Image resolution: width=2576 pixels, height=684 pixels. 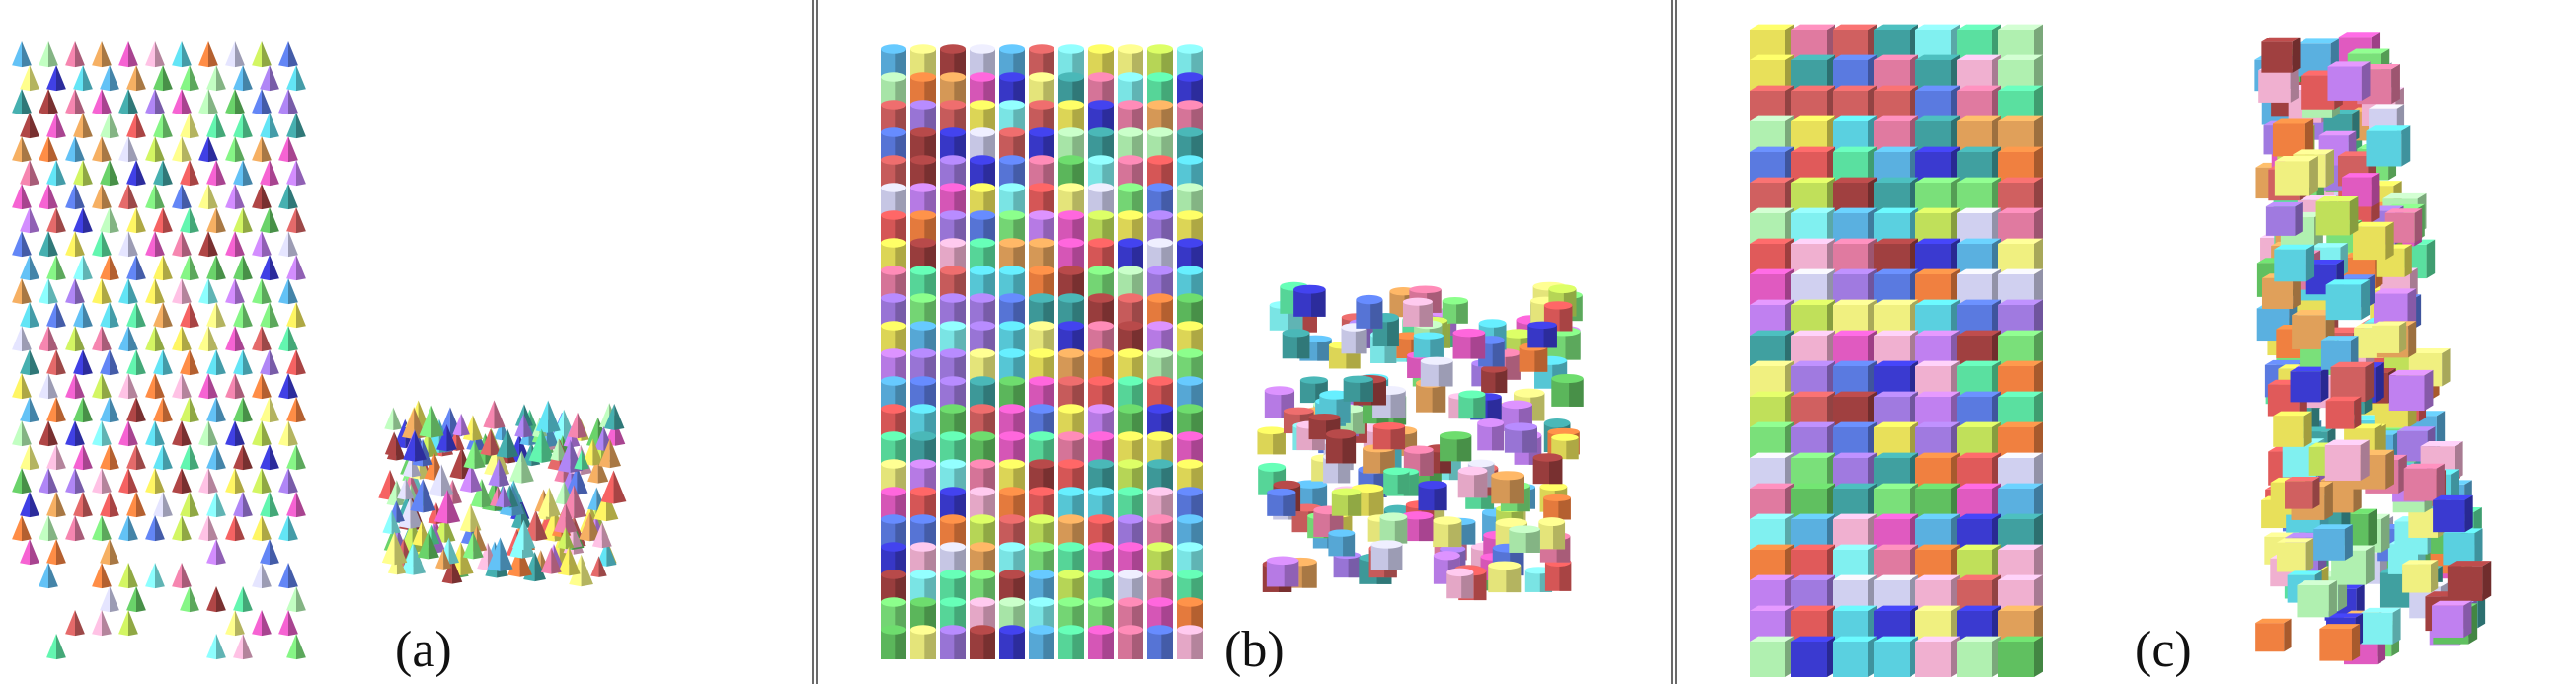 What do you see at coordinates (2163, 650) in the screenshot?
I see `panel-c-label: (c)` at bounding box center [2163, 650].